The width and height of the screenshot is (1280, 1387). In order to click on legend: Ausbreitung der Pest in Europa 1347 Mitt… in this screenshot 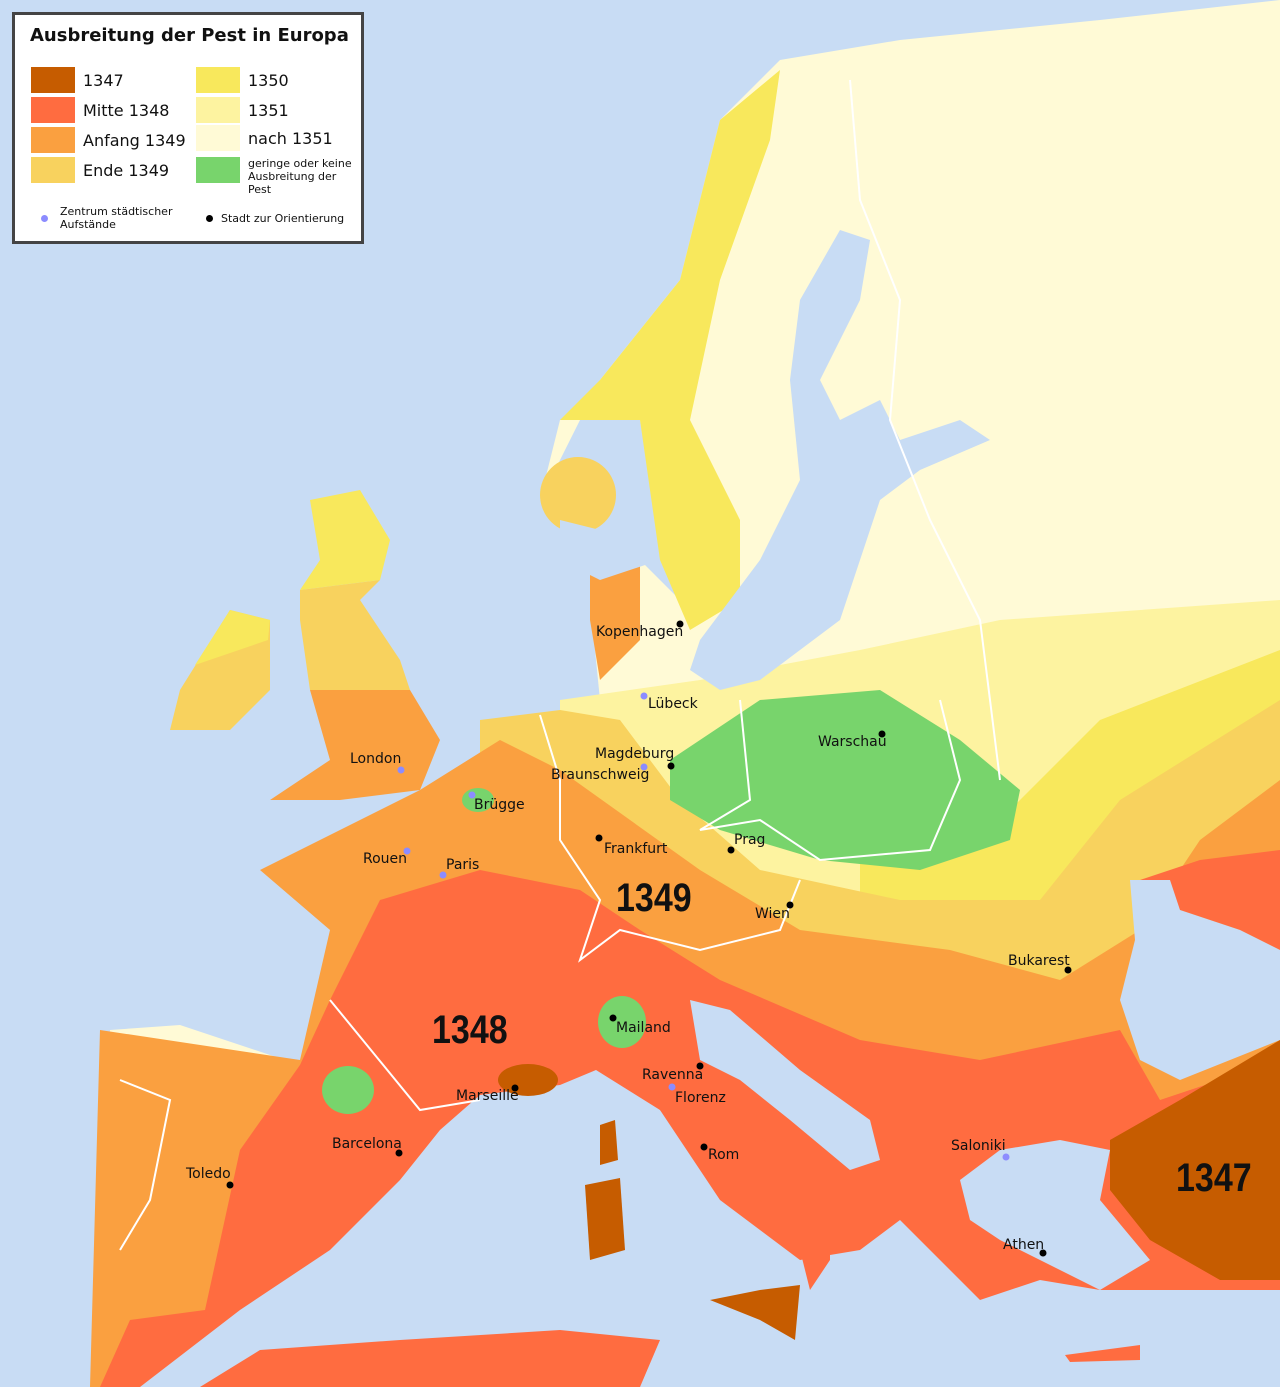, I will do `click(188, 128)`.